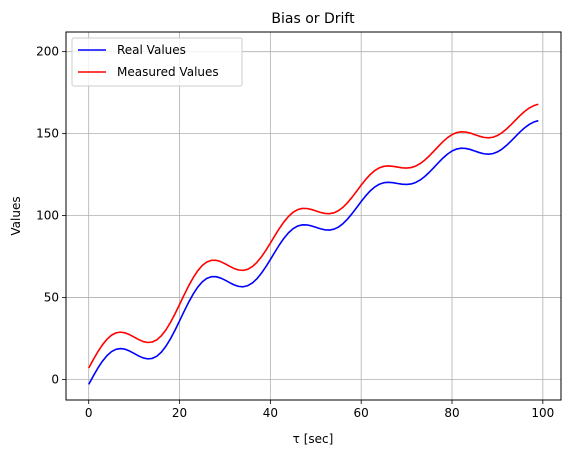 This screenshot has height=457, width=571. Describe the element at coordinates (542, 413) in the screenshot. I see `x-tick-label: 100` at that location.